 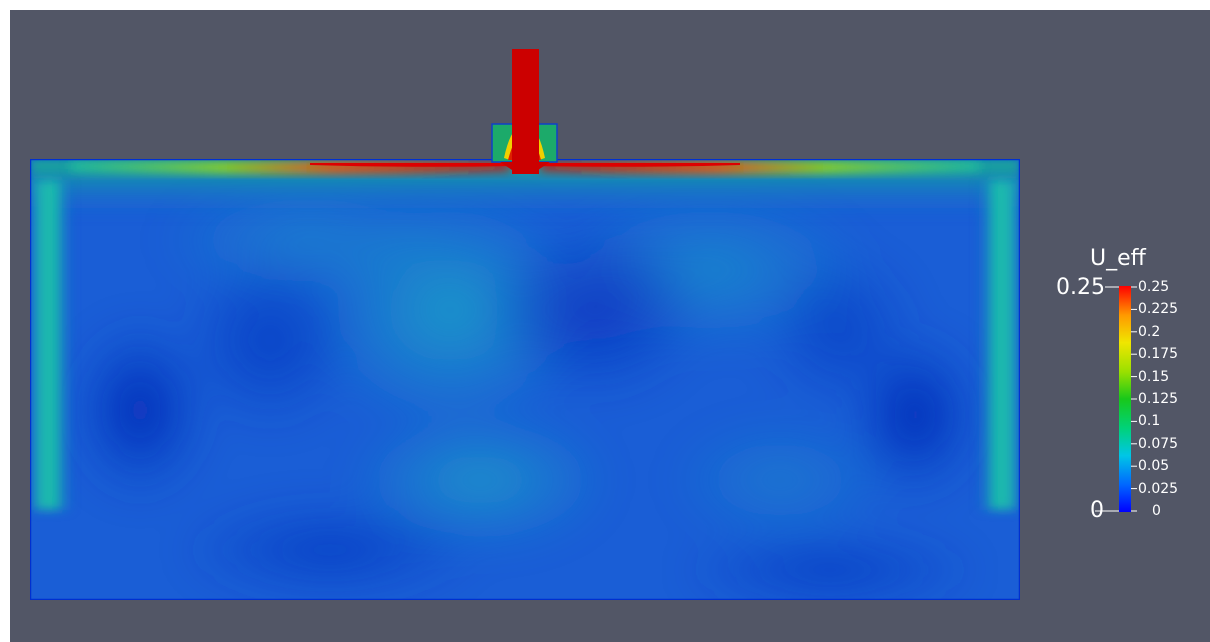 What do you see at coordinates (1154, 466) in the screenshot?
I see `legend-tick-label: 0.05` at bounding box center [1154, 466].